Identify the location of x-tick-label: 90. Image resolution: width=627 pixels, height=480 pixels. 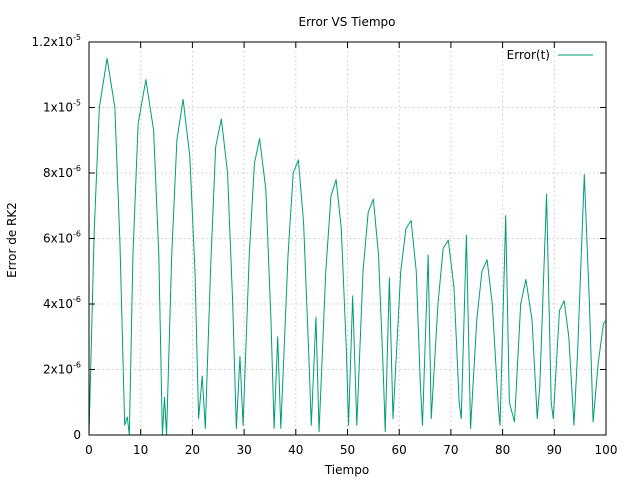
(554, 450).